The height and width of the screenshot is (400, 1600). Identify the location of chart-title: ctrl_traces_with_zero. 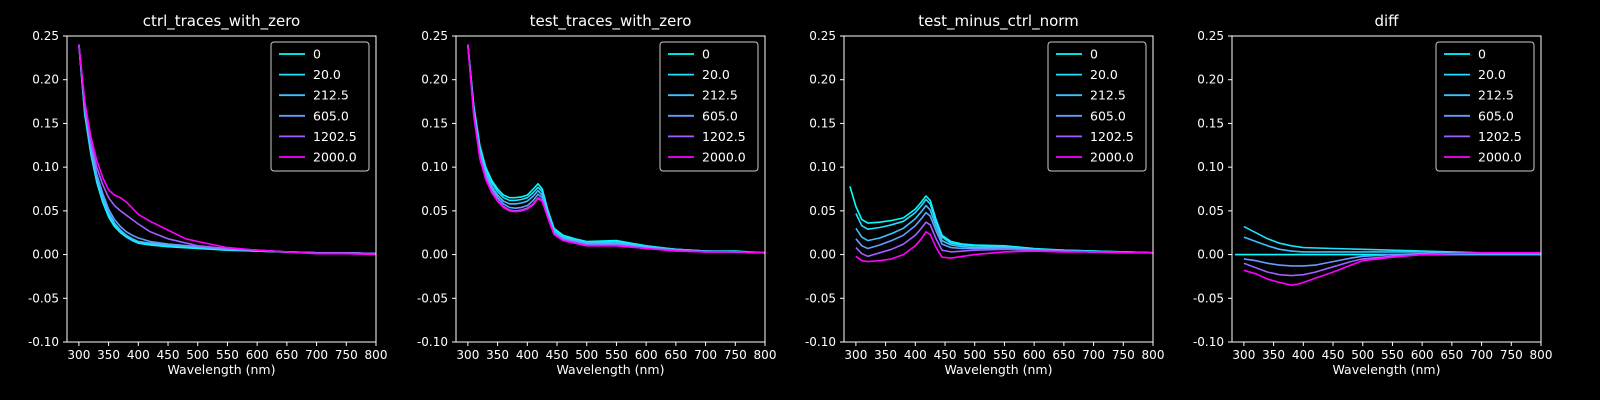
(221, 21).